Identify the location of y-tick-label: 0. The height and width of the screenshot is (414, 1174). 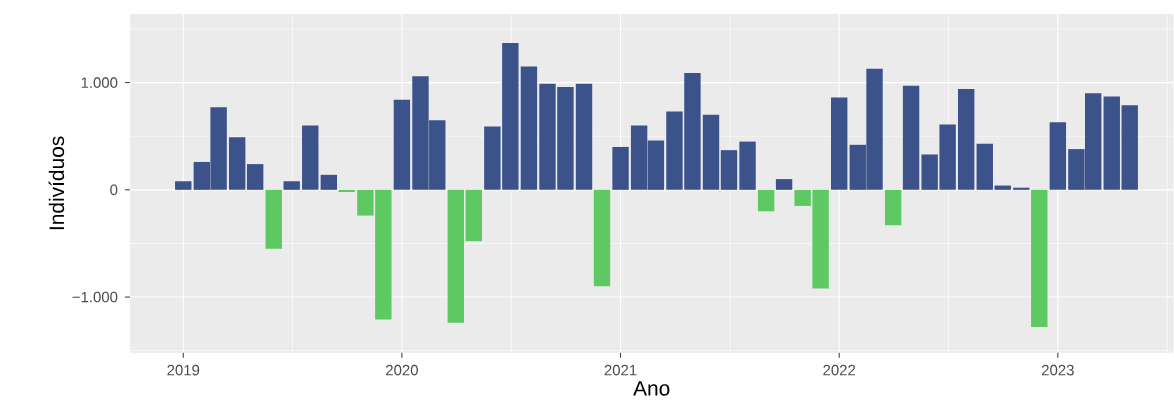
(114, 190).